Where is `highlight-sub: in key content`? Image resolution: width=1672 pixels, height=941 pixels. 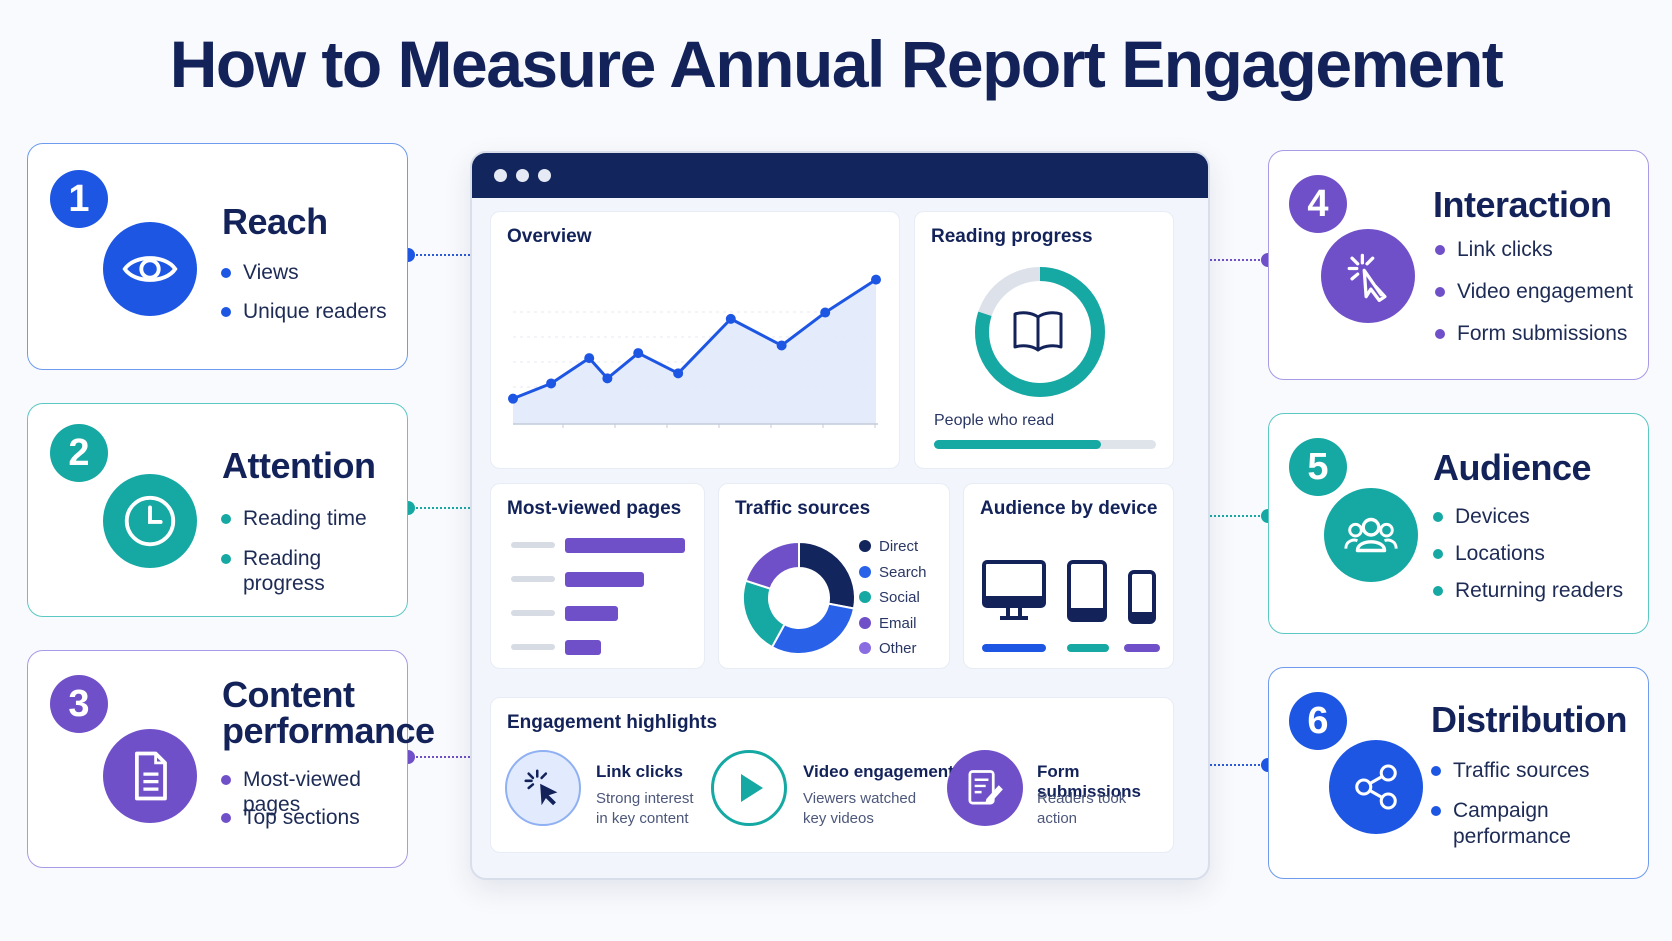
highlight-sub: in key content is located at coordinates (642, 818).